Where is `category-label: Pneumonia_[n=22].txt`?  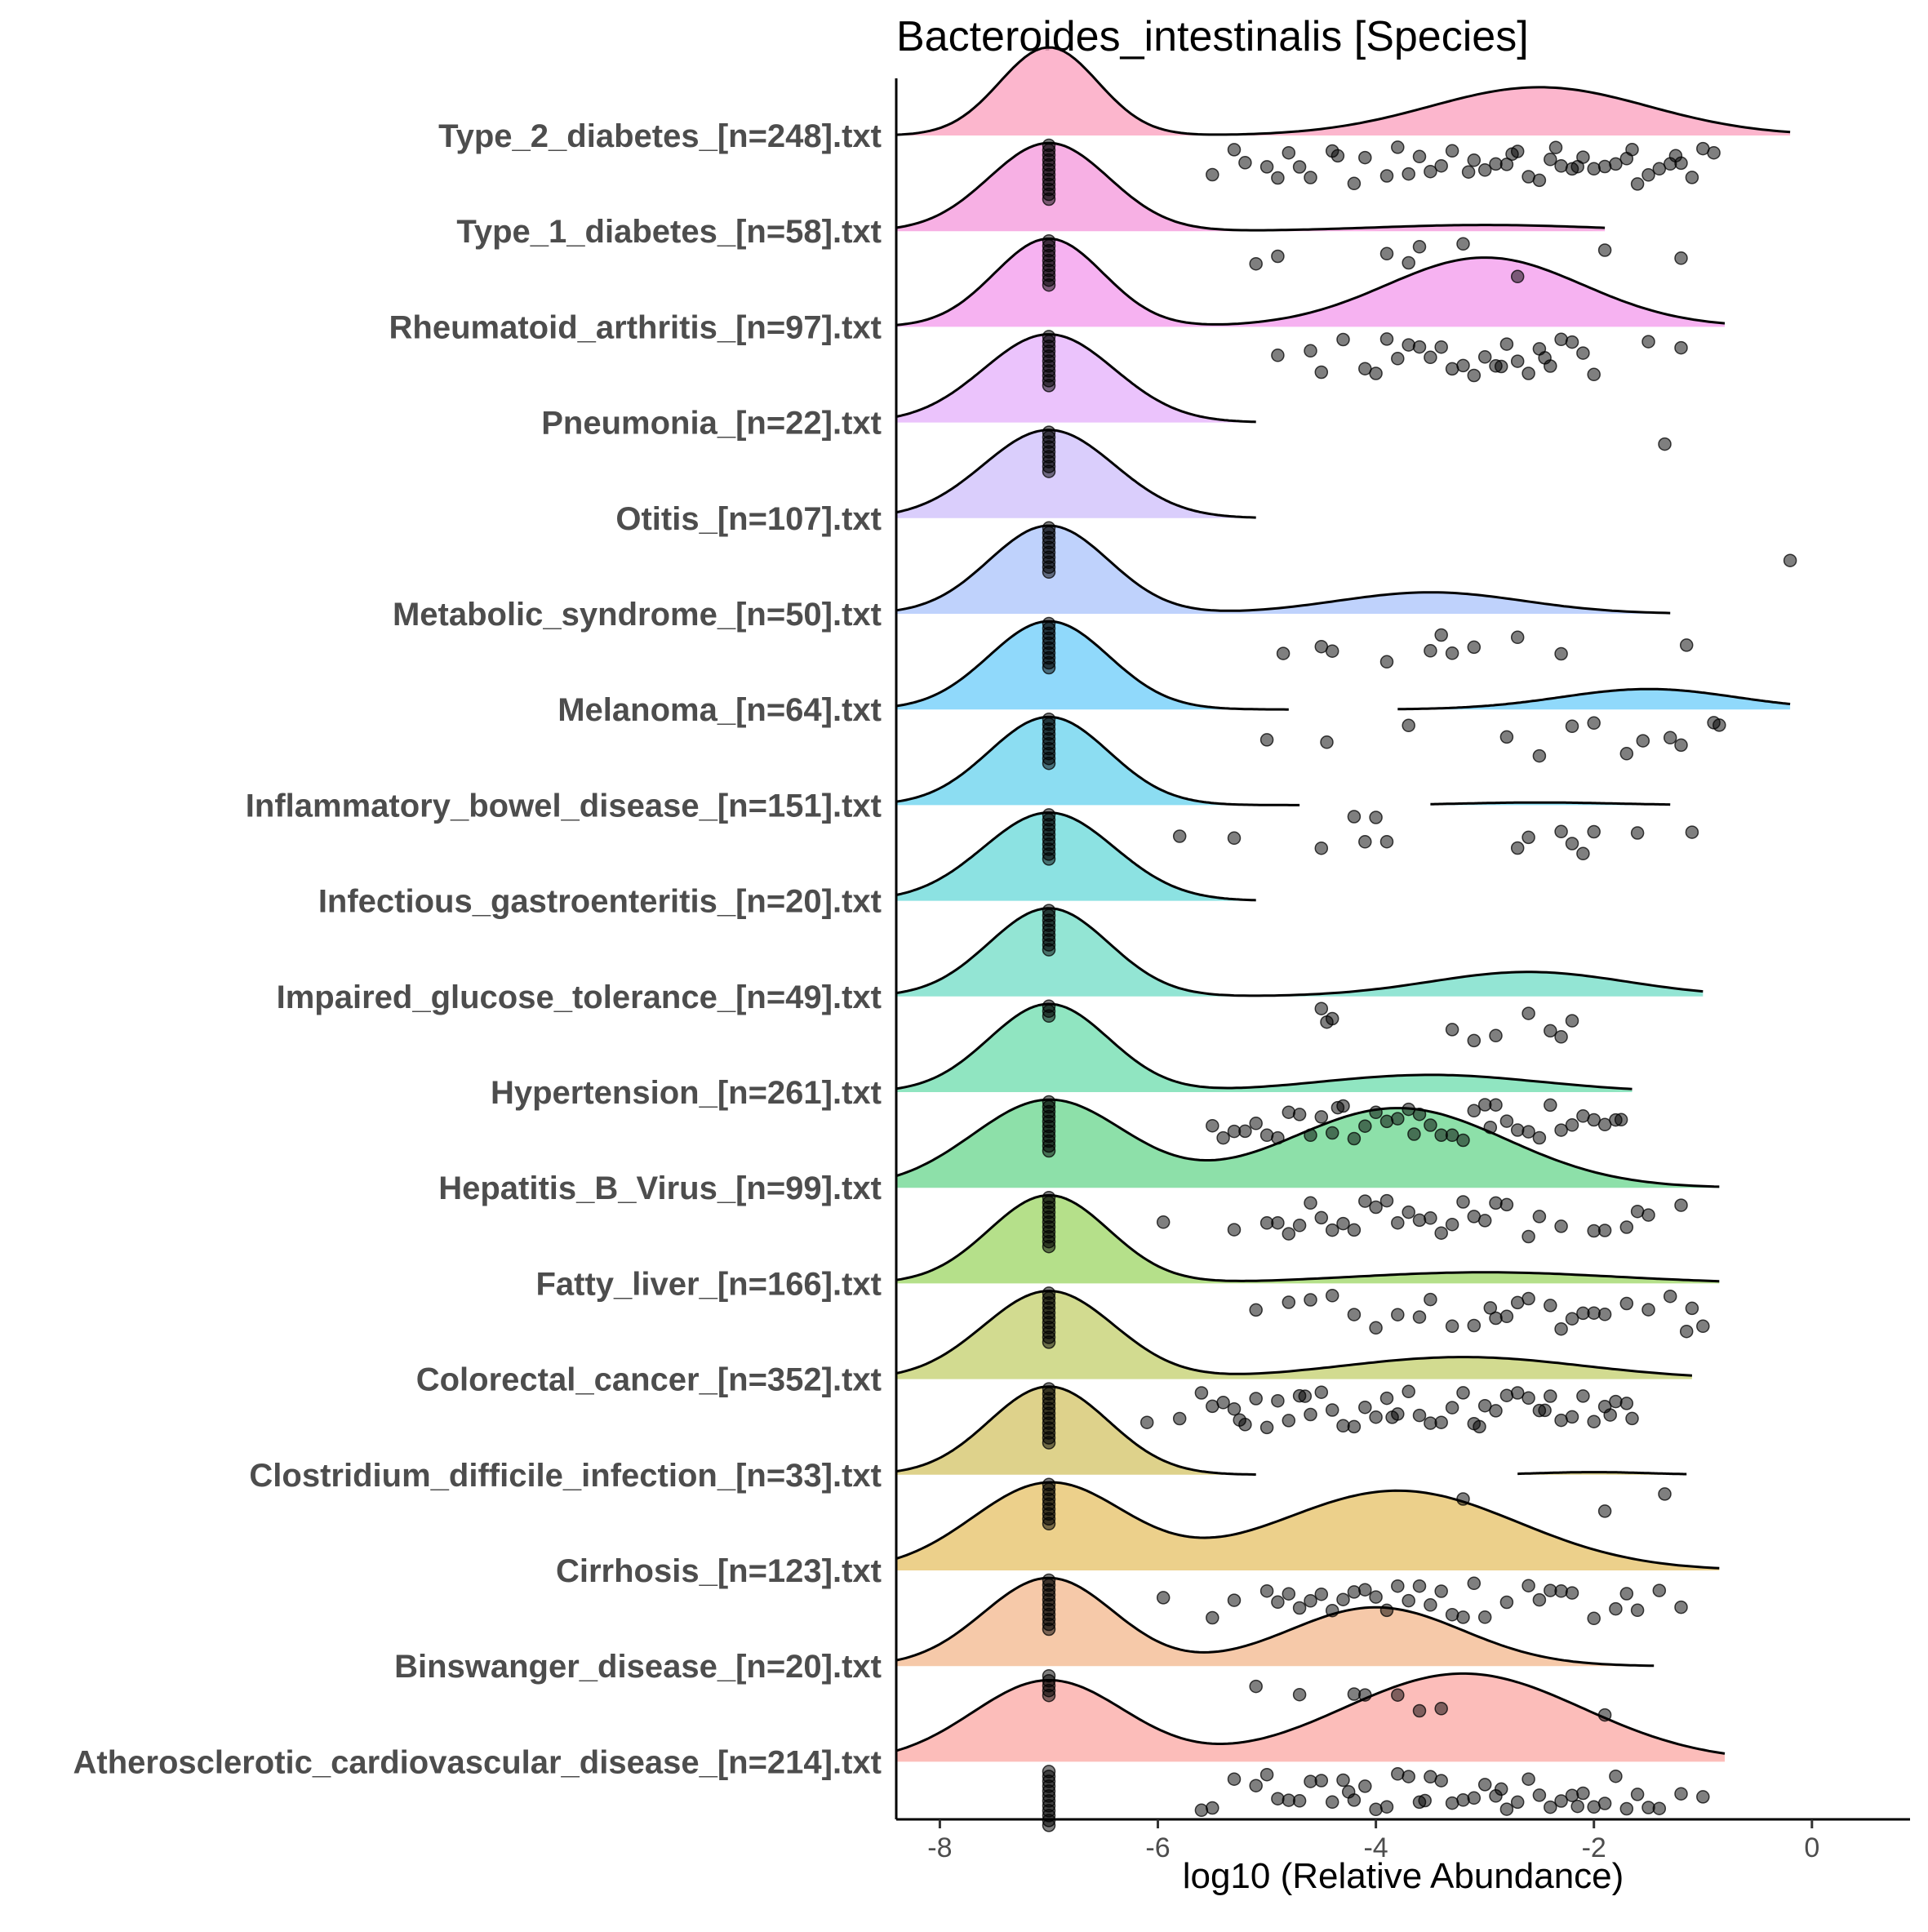 category-label: Pneumonia_[n=22].txt is located at coordinates (711, 424).